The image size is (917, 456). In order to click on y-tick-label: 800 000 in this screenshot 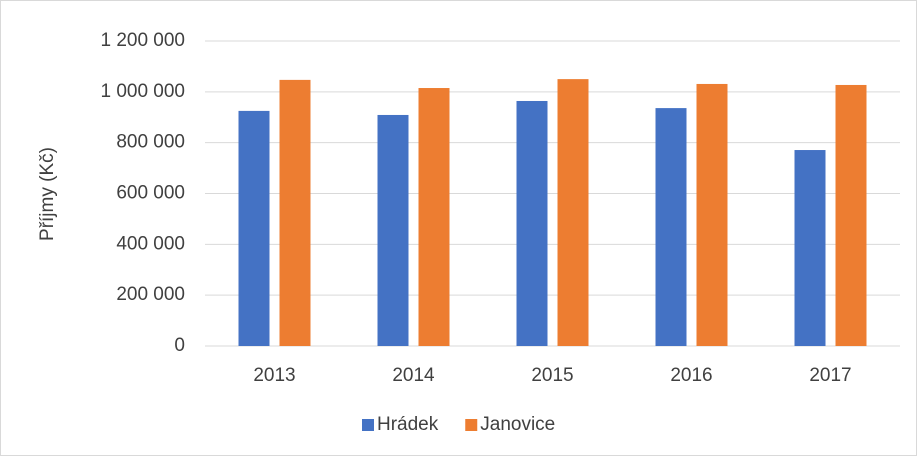, I will do `click(150, 142)`.